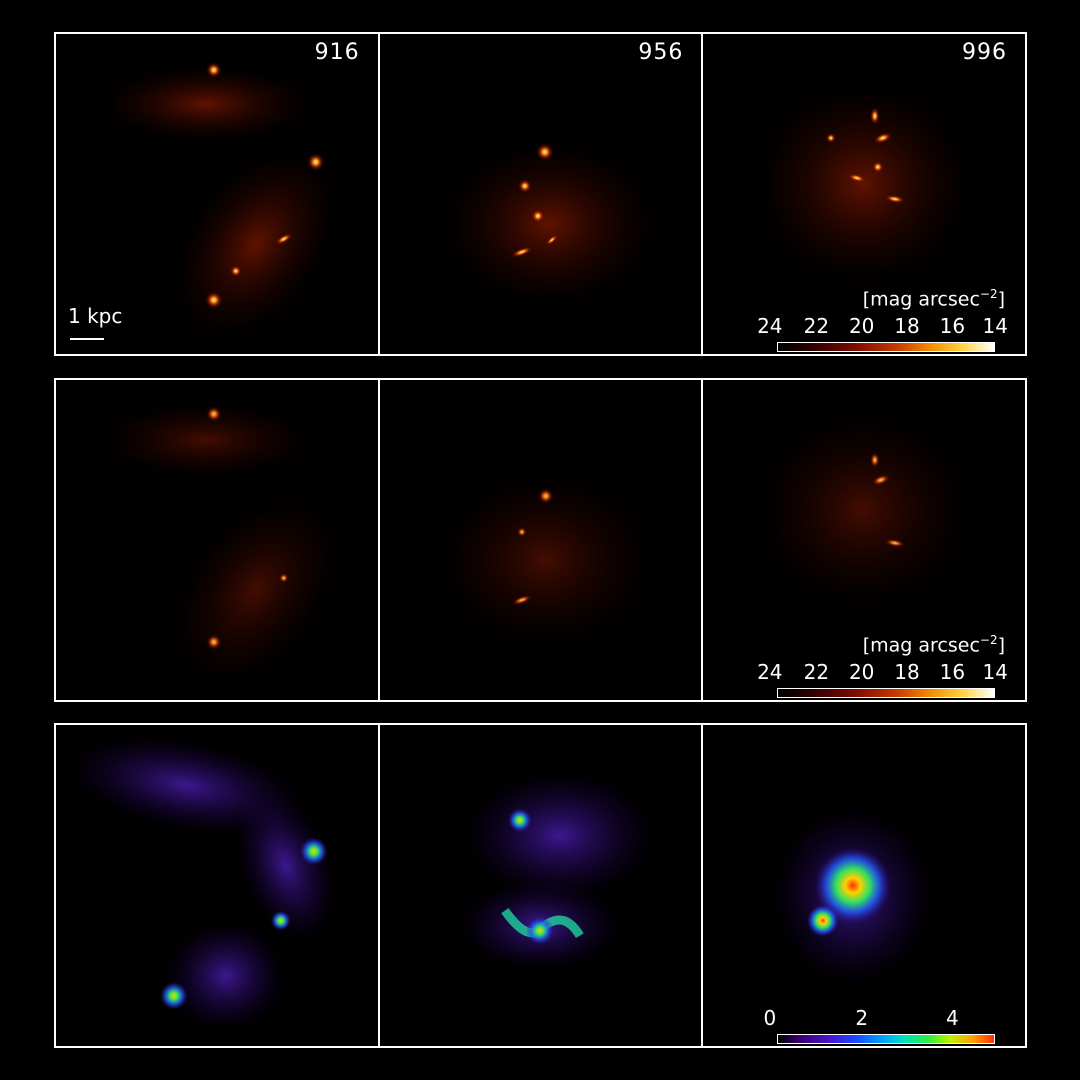  What do you see at coordinates (95, 316) in the screenshot?
I see `scale-bar-label: 1 kpc` at bounding box center [95, 316].